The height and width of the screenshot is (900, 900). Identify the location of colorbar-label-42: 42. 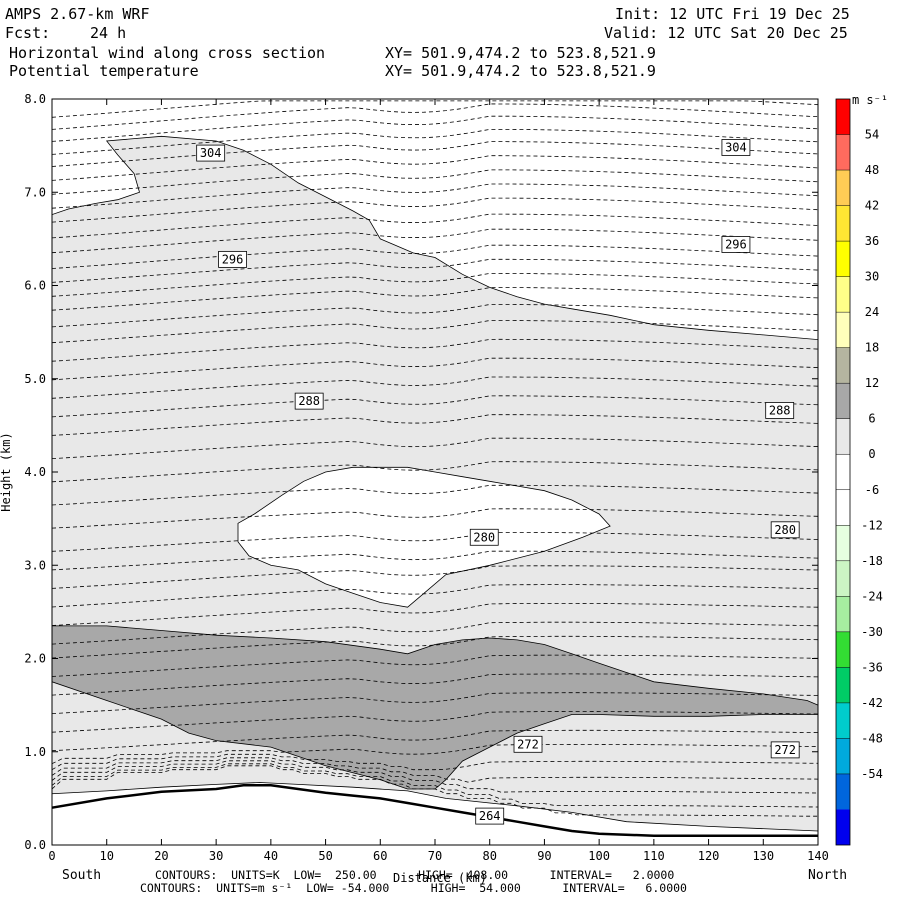
(872, 206).